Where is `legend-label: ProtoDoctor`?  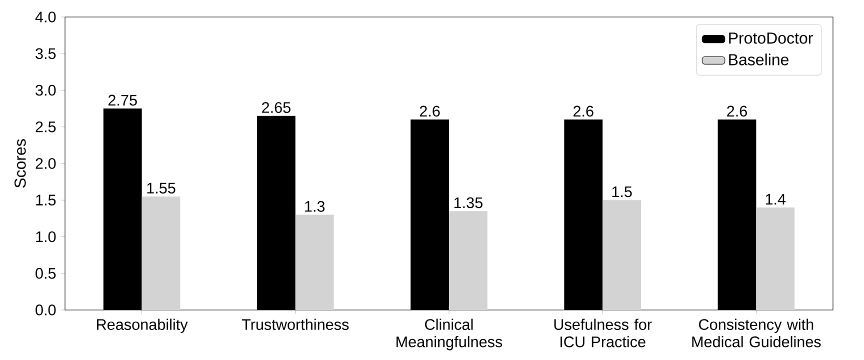 legend-label: ProtoDoctor is located at coordinates (771, 38).